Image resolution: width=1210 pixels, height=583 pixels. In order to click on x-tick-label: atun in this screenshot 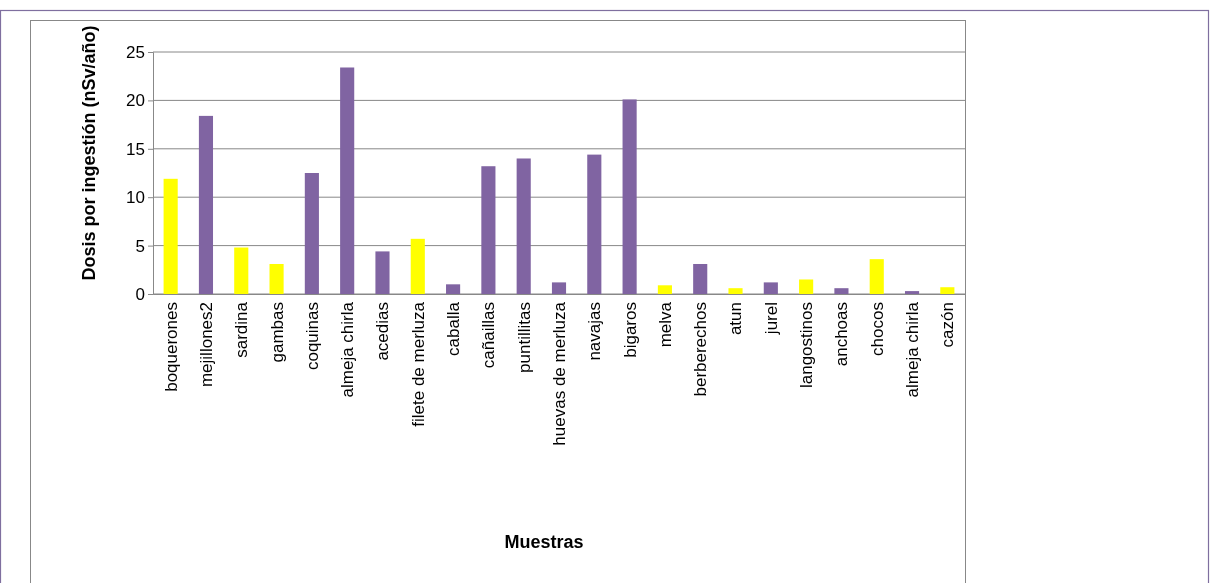, I will do `click(736, 319)`.